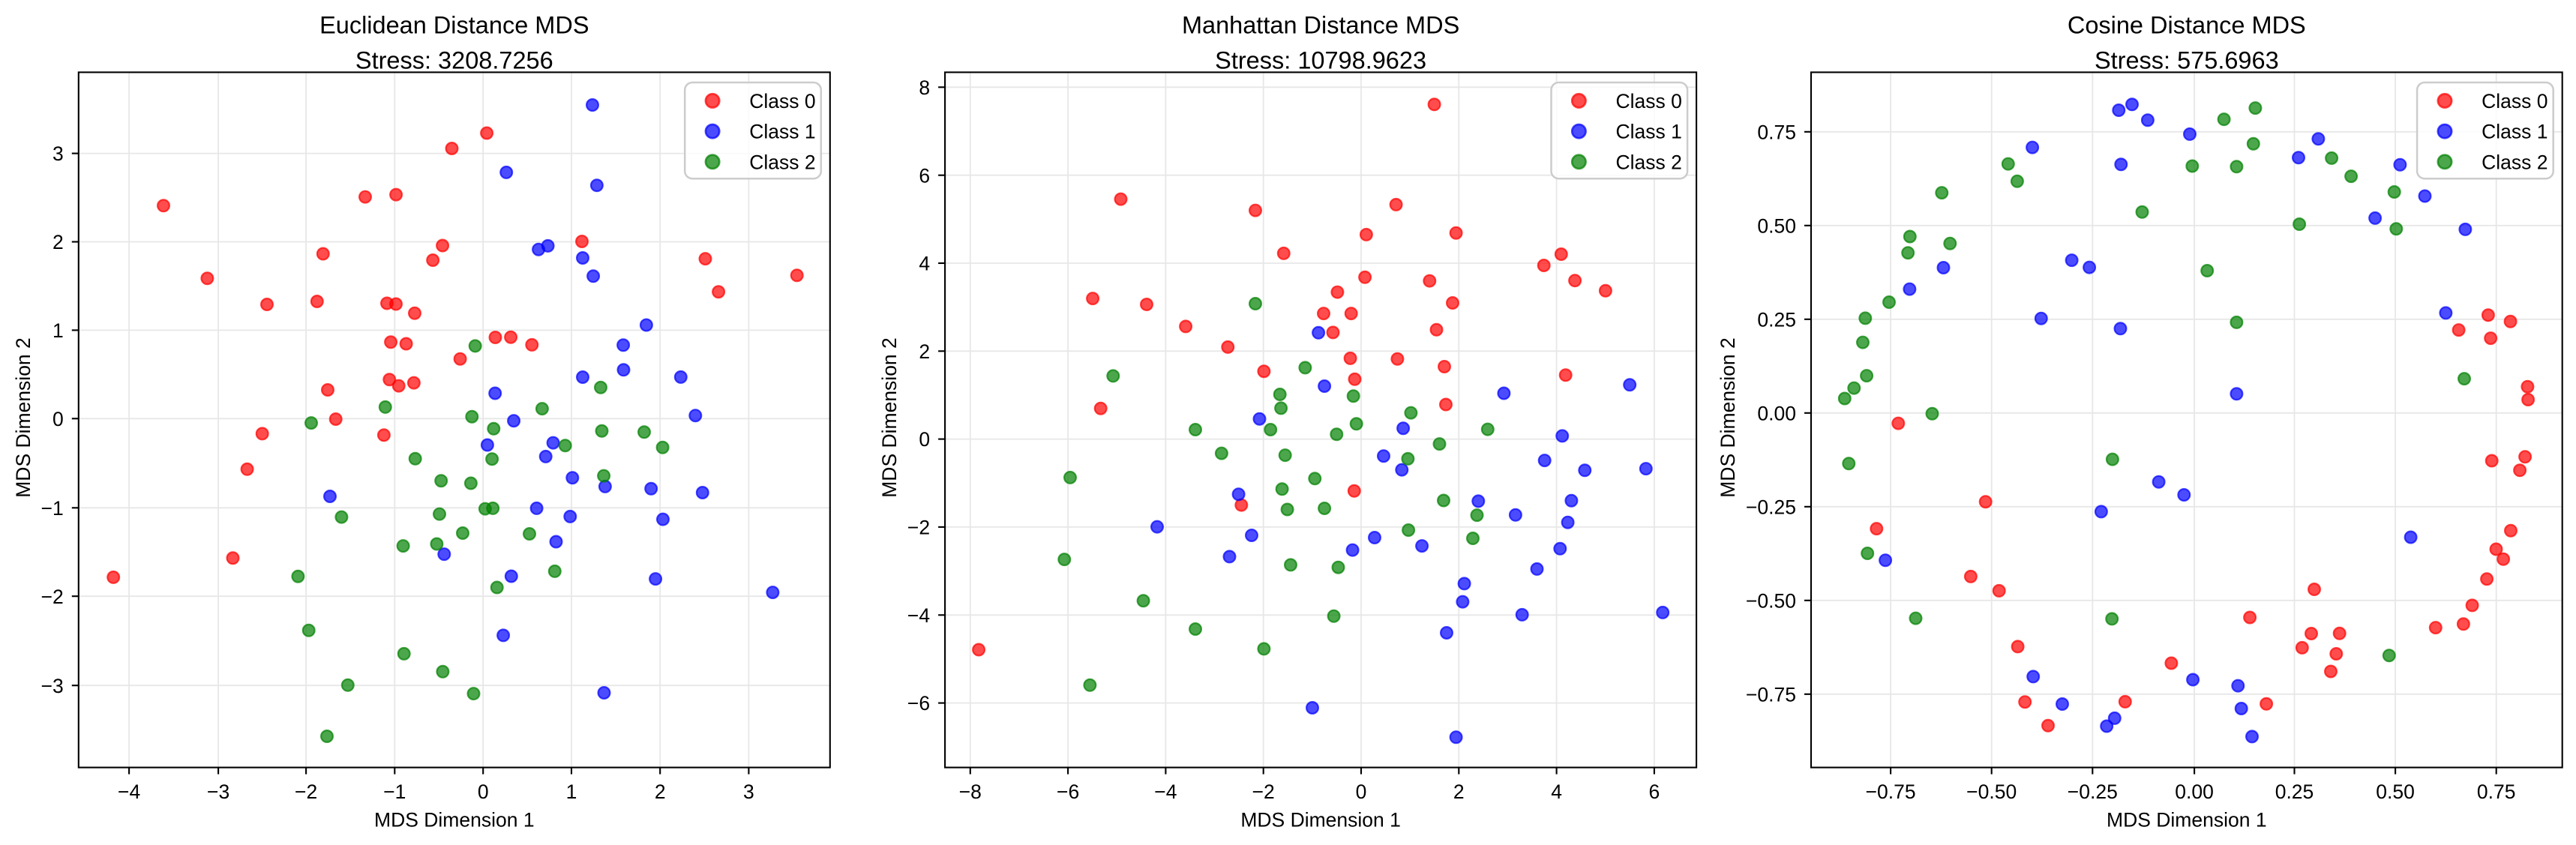 This screenshot has width=2576, height=845. Describe the element at coordinates (454, 24) in the screenshot. I see `svg-text: Euclidean Distance MDS` at that location.